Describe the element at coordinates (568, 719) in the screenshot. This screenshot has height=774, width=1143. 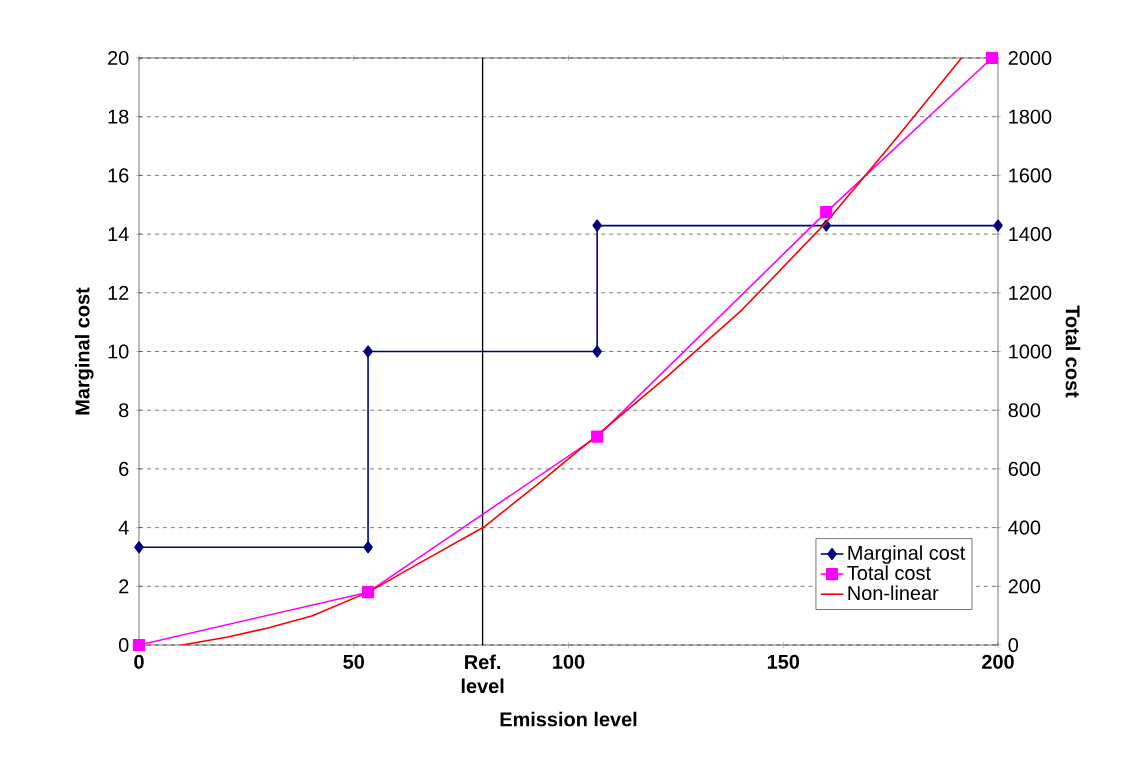
I see `x-axis-title: Emission level` at that location.